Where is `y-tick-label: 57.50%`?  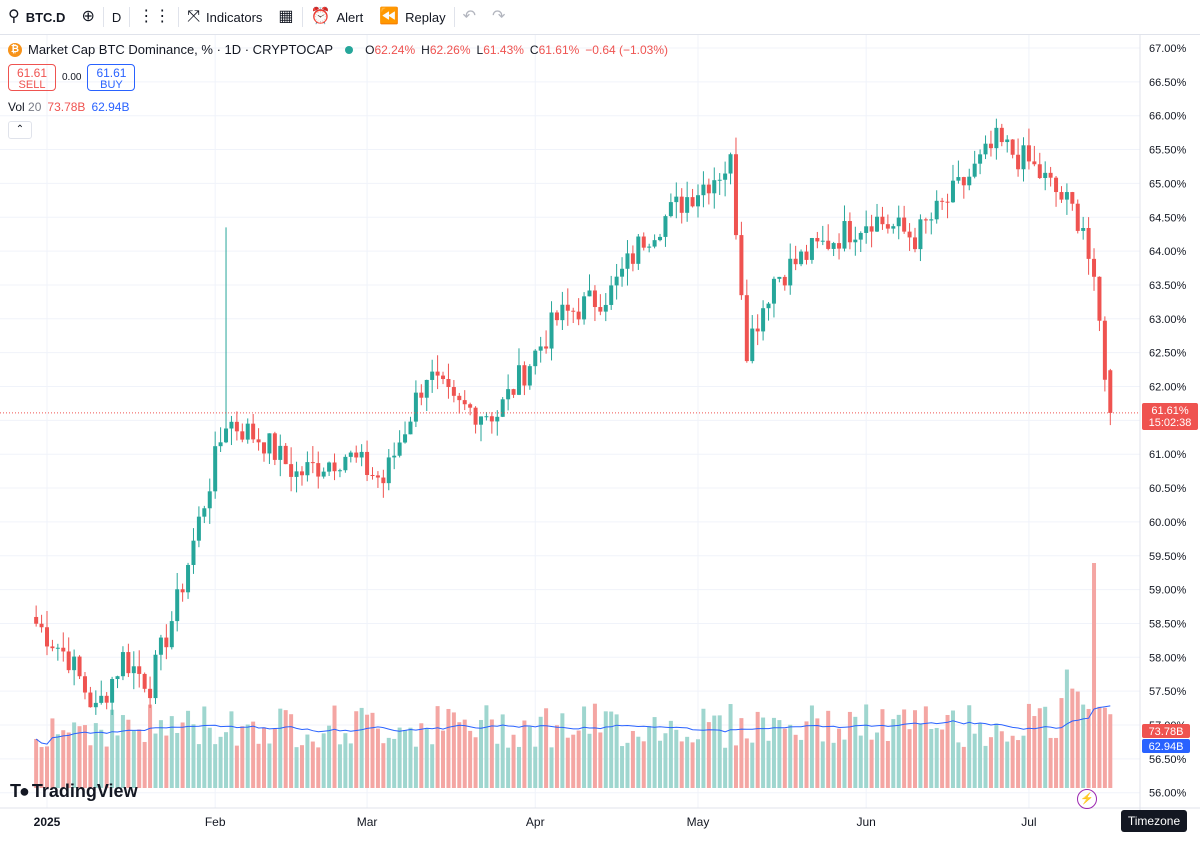 y-tick-label: 57.50% is located at coordinates (1168, 692).